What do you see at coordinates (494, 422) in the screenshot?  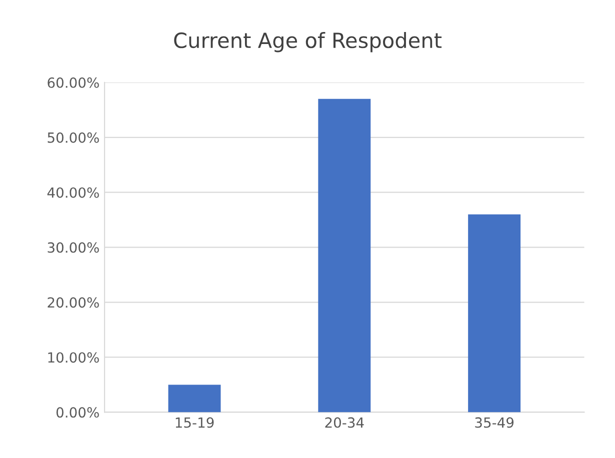 I see `x-tick-label: 35-49` at bounding box center [494, 422].